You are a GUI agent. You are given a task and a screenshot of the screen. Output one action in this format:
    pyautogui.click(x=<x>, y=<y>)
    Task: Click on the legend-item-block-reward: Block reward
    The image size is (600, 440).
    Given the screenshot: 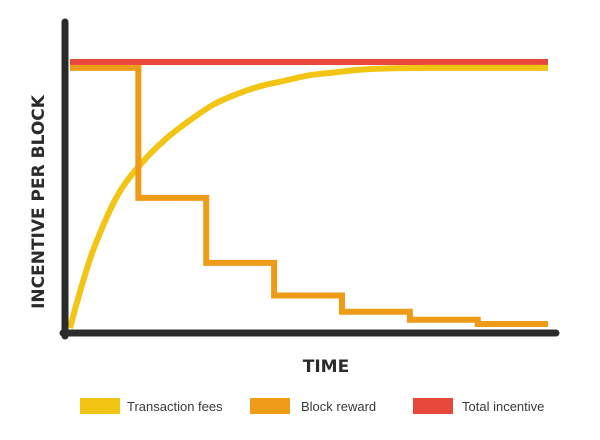 What is the action you would take?
    pyautogui.click(x=313, y=406)
    